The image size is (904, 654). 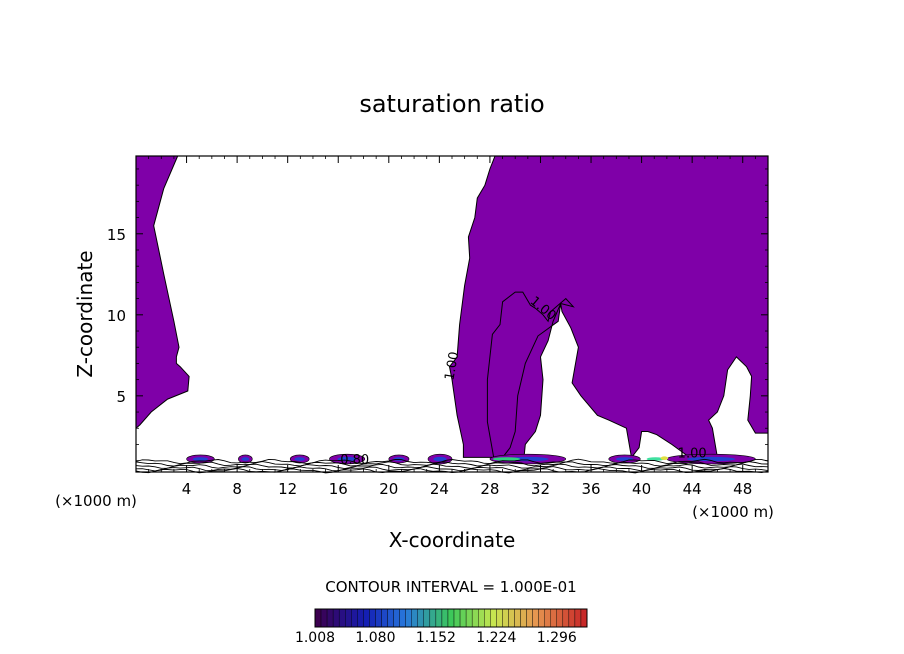 I want to click on colorbar-frame, so click(x=451, y=618).